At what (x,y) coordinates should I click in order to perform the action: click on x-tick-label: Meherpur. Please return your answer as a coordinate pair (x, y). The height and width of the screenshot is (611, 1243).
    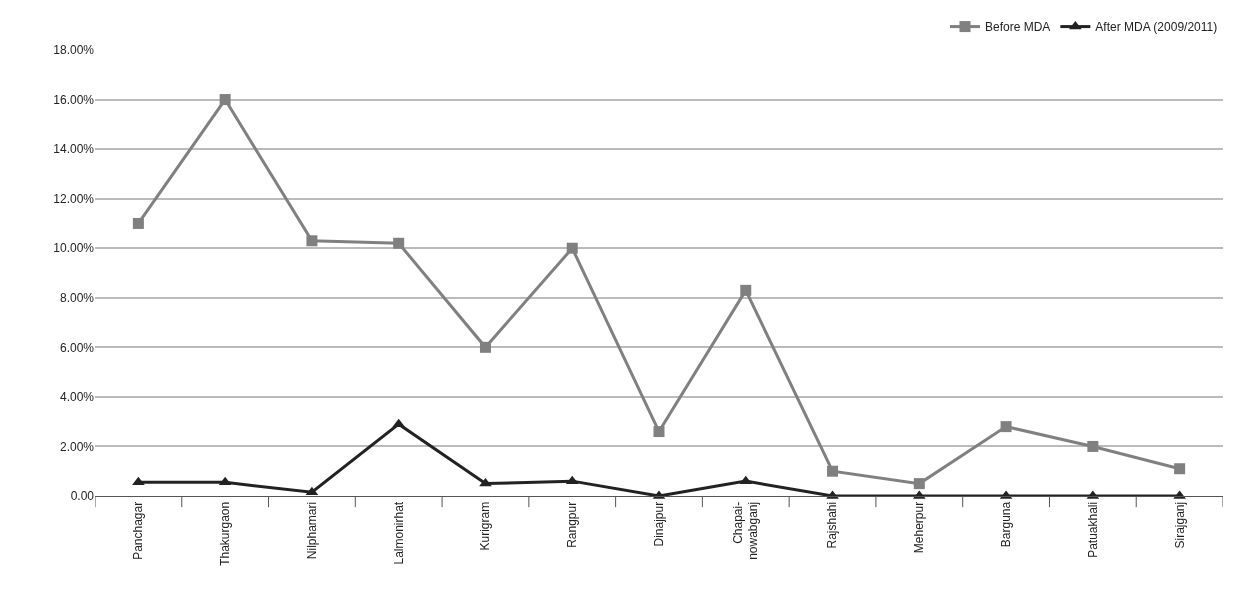
    Looking at the image, I should click on (919, 527).